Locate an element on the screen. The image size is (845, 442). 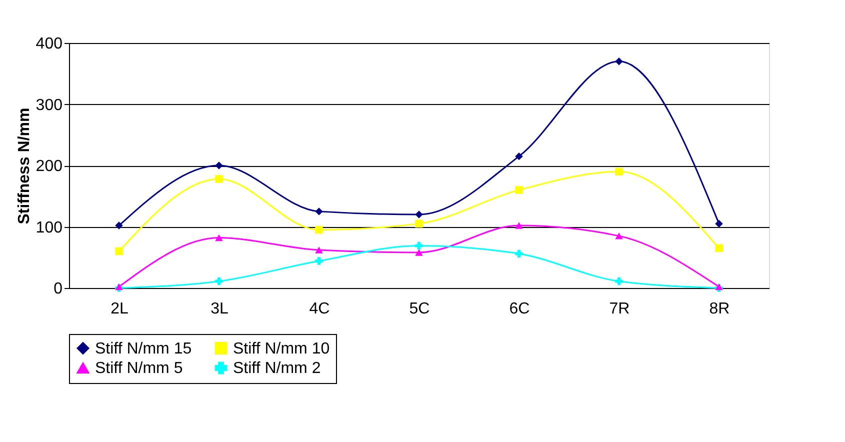
y-axis-title: Stiffness N/mm is located at coordinates (24, 166).